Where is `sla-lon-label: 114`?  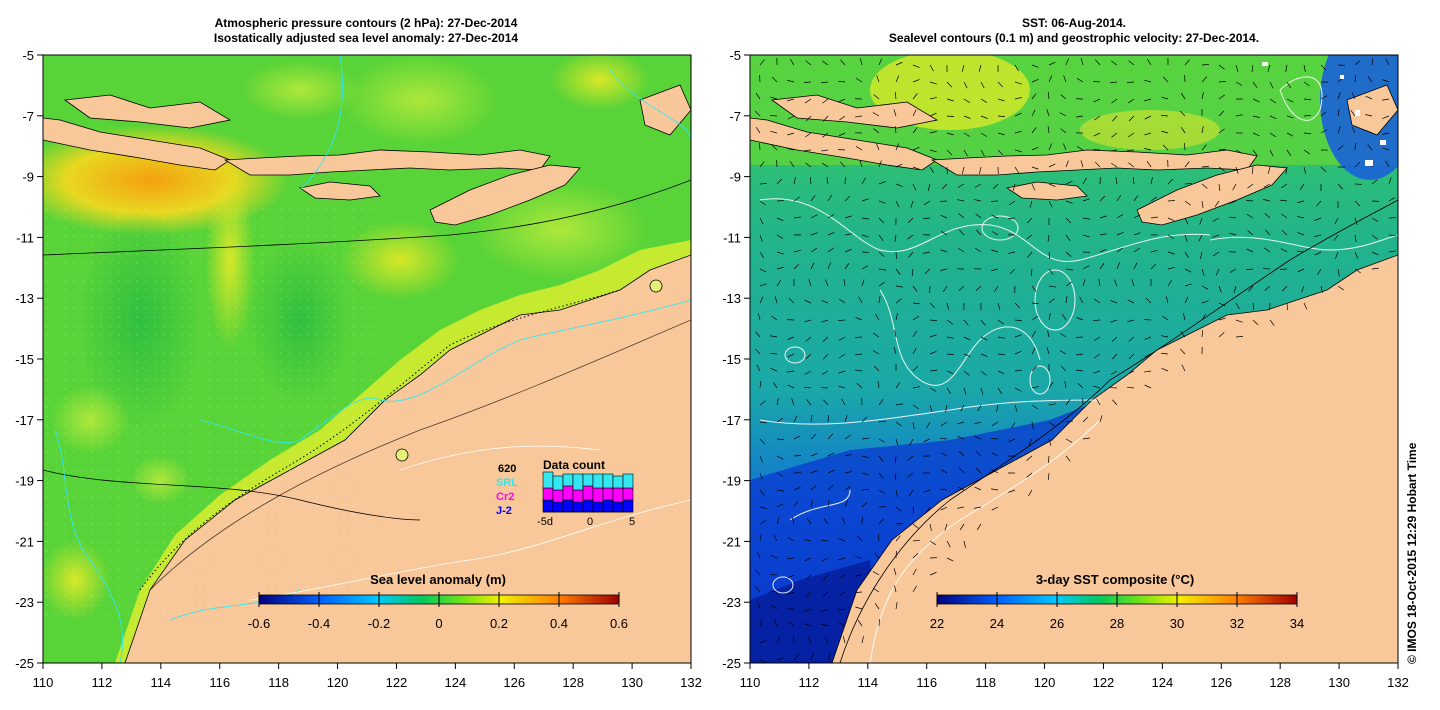 sla-lon-label: 114 is located at coordinates (160, 682).